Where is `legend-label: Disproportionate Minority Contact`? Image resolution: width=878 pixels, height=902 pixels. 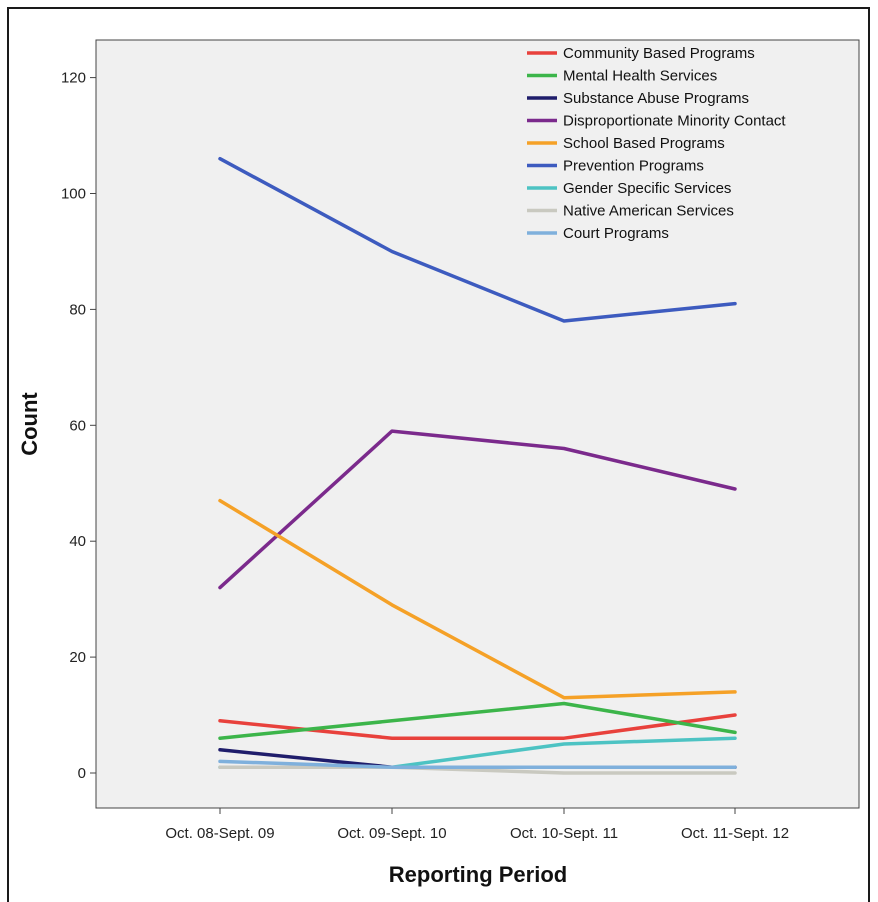
legend-label: Disproportionate Minority Contact is located at coordinates (674, 121).